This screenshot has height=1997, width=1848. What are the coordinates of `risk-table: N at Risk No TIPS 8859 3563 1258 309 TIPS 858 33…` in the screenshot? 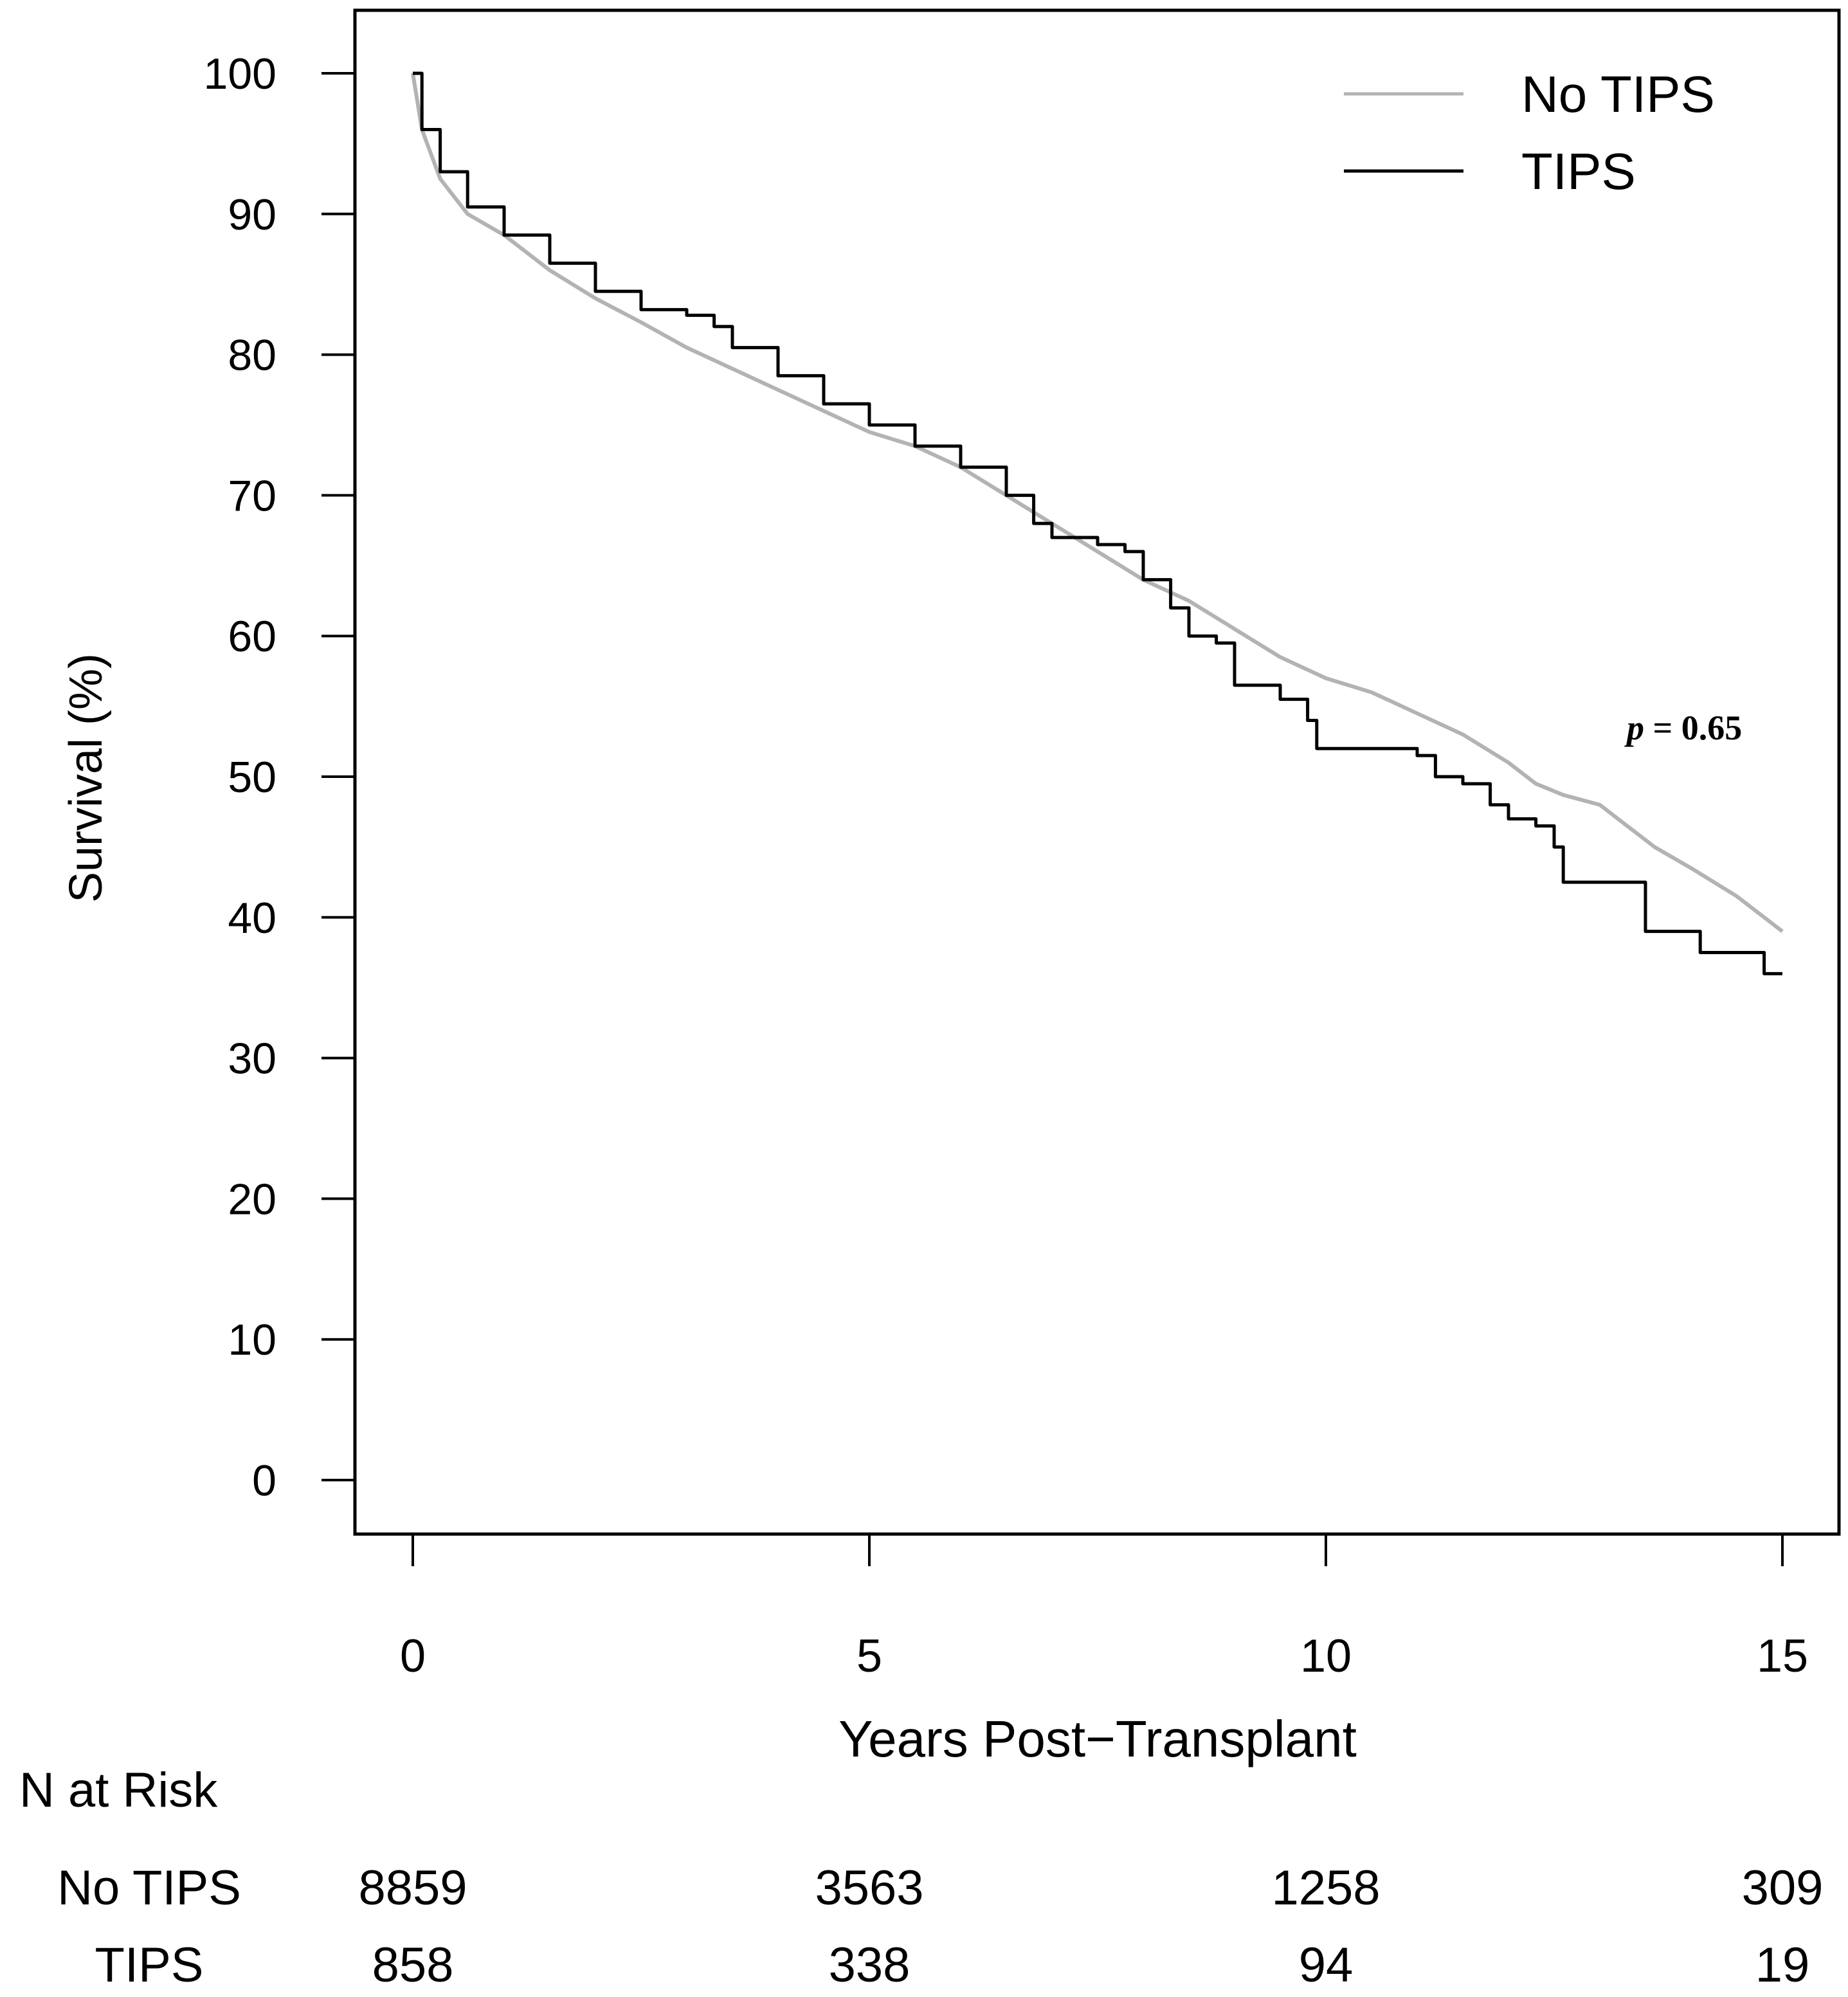 It's located at (921, 1878).